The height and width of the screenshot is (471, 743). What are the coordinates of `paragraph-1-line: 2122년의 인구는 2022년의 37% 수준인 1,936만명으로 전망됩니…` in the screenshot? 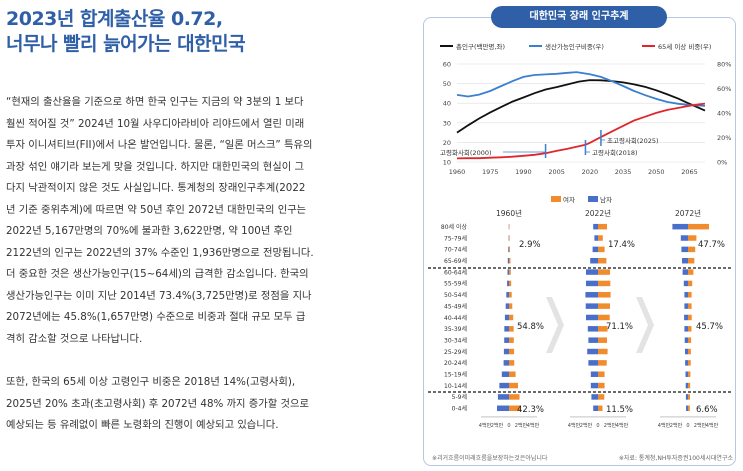 It's located at (160, 252).